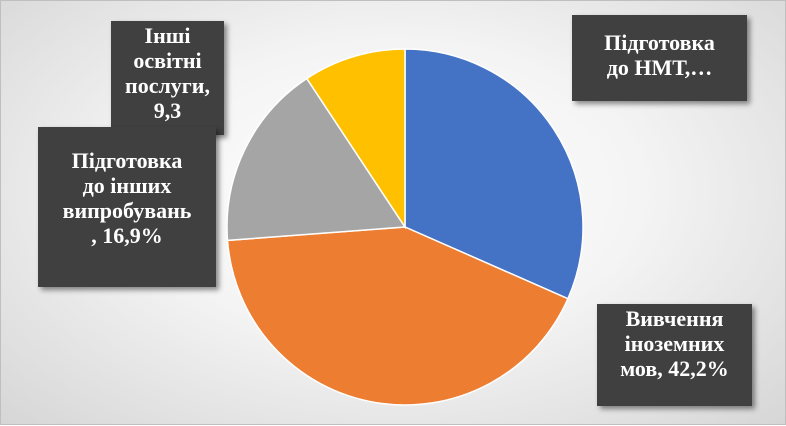 This screenshot has height=426, width=786. Describe the element at coordinates (355, 139) in the screenshot. I see `pie-slice-other-services` at that location.